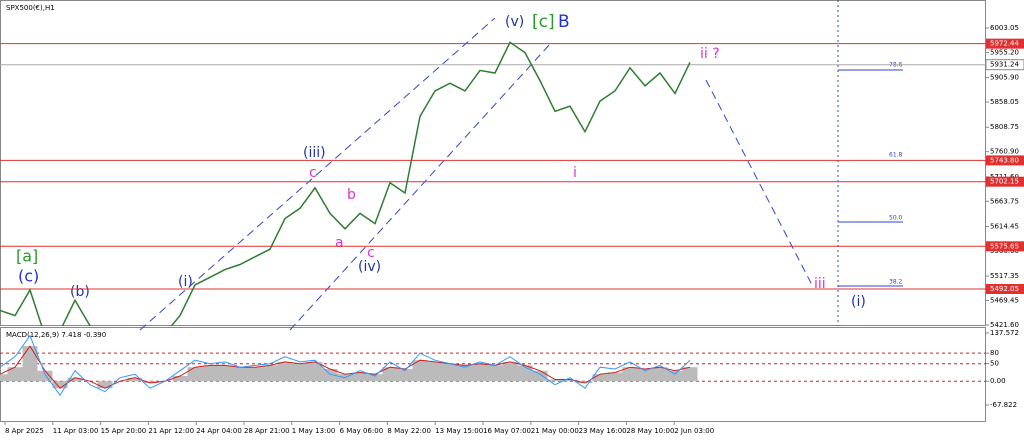 This screenshot has width=1024, height=441. Describe the element at coordinates (820, 284) in the screenshot. I see `wave-label: iii` at that location.